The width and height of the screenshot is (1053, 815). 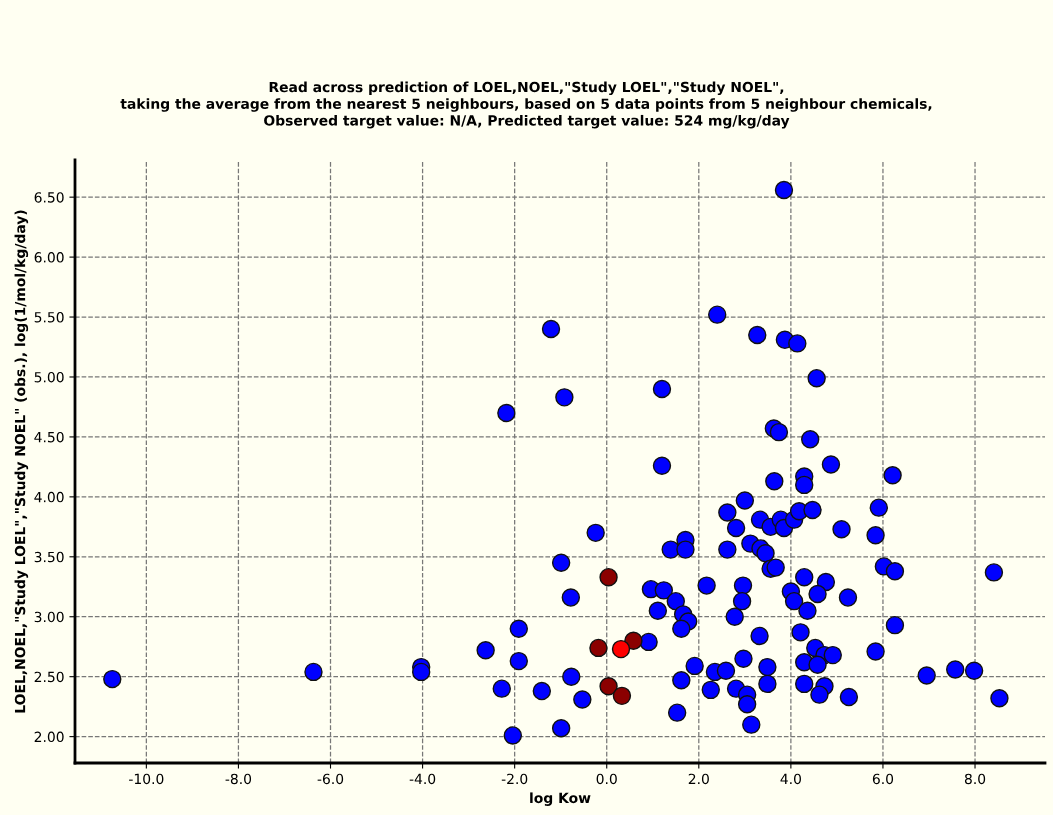 What do you see at coordinates (49, 197) in the screenshot?
I see `y-tick-label: 6.50` at bounding box center [49, 197].